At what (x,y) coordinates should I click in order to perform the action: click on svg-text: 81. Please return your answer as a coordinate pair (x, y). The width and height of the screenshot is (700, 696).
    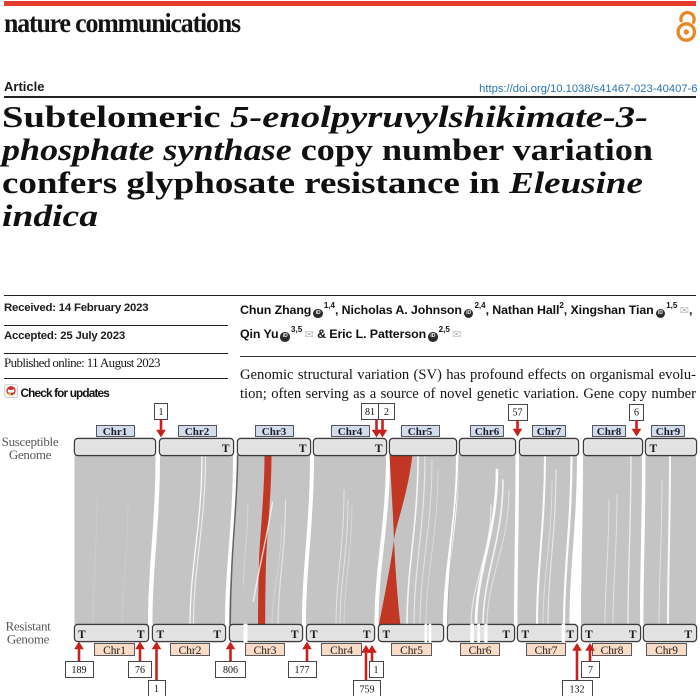
    Looking at the image, I should click on (370, 412).